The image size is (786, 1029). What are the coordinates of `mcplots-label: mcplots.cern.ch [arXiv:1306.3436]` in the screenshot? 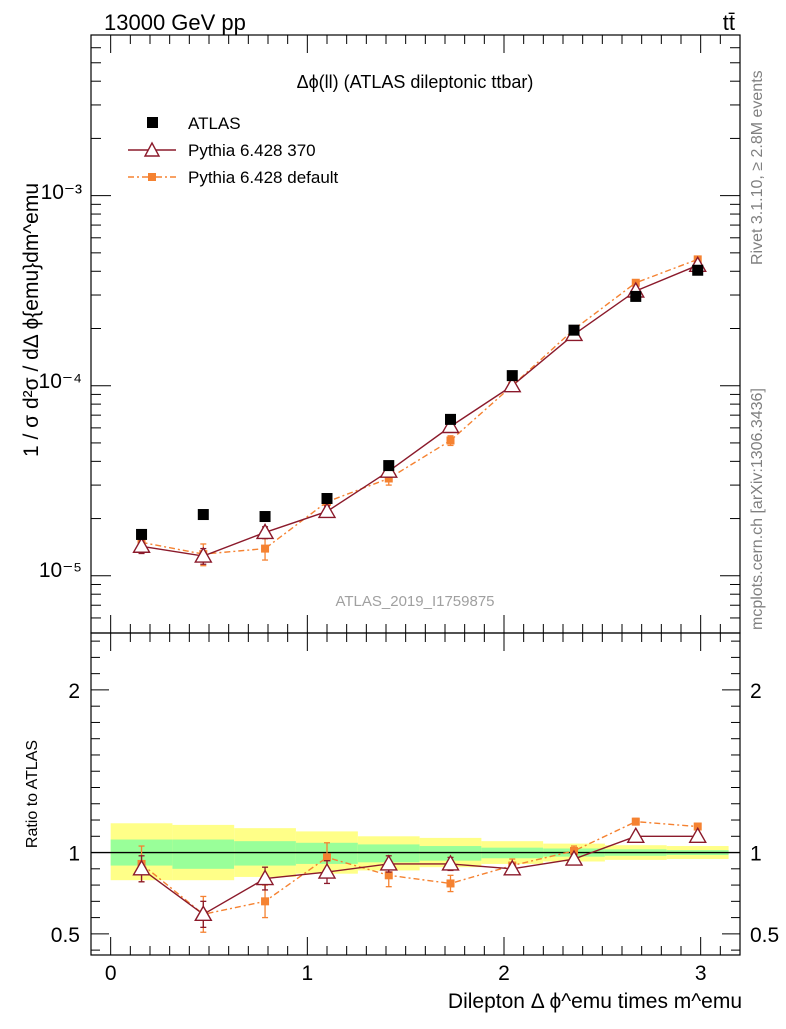 It's located at (757, 509).